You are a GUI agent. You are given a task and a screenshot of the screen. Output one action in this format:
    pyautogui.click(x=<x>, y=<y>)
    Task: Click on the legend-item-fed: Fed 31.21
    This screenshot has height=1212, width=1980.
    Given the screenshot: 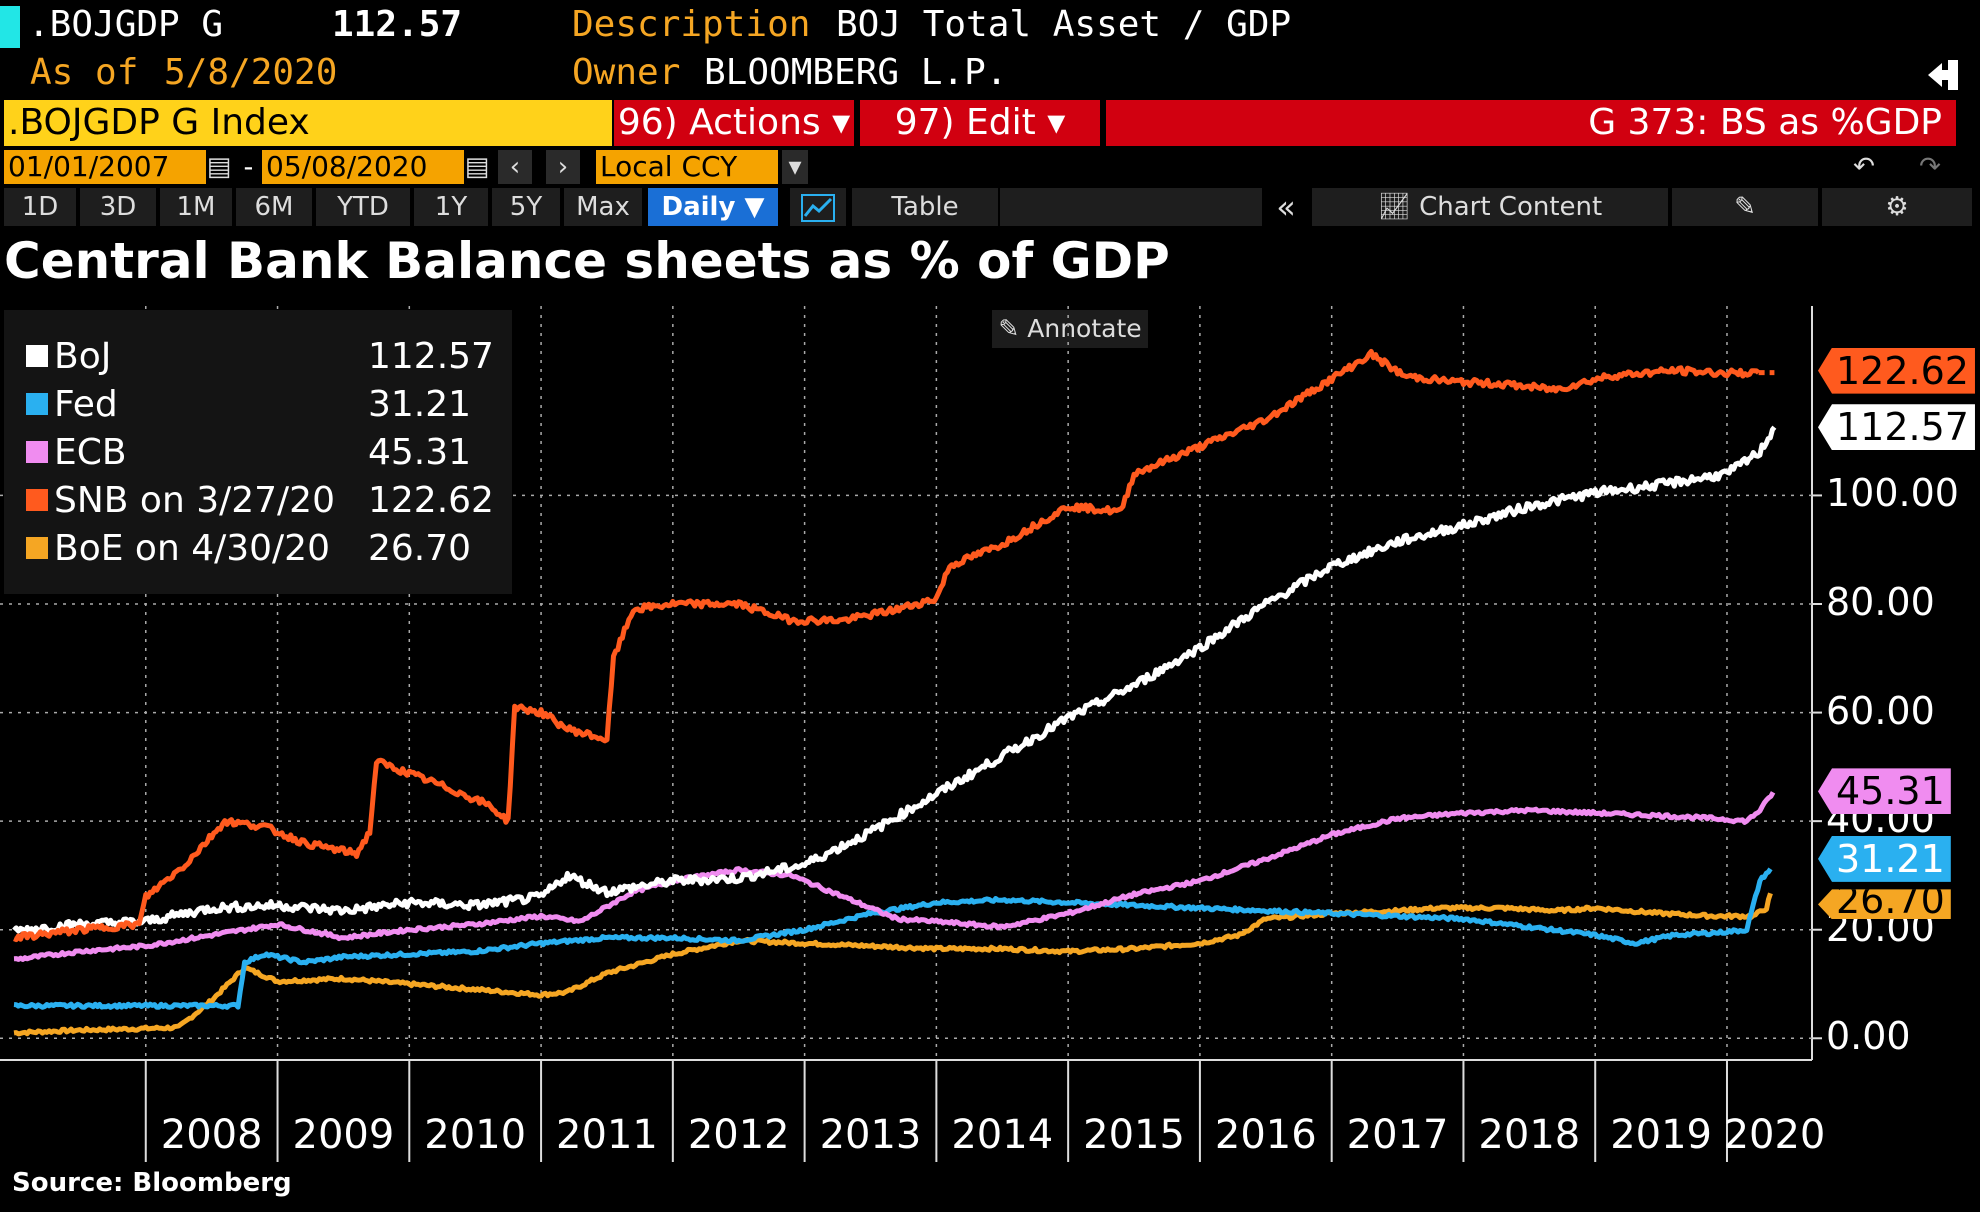 What is the action you would take?
    pyautogui.click(x=248, y=404)
    